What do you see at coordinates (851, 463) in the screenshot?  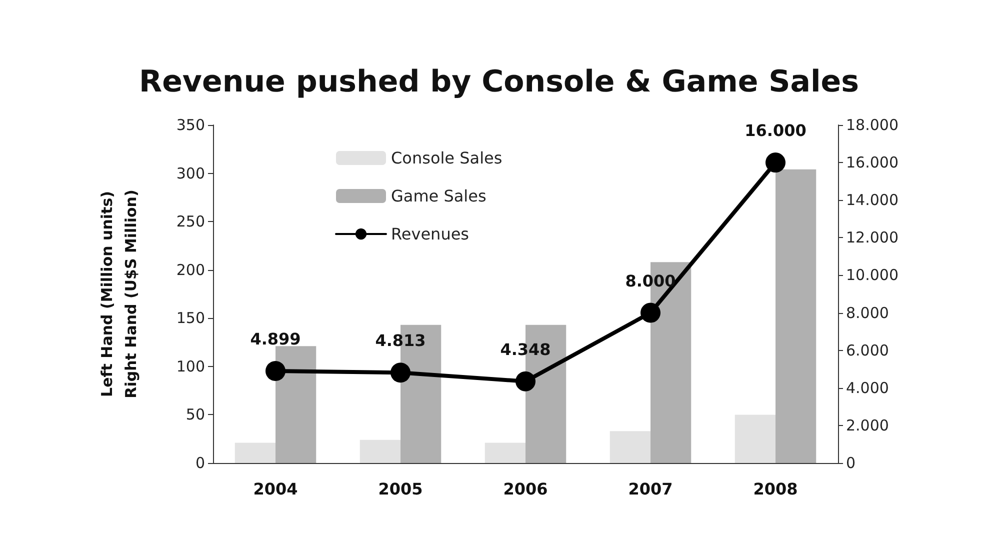 I see `y2-tick-label: 0` at bounding box center [851, 463].